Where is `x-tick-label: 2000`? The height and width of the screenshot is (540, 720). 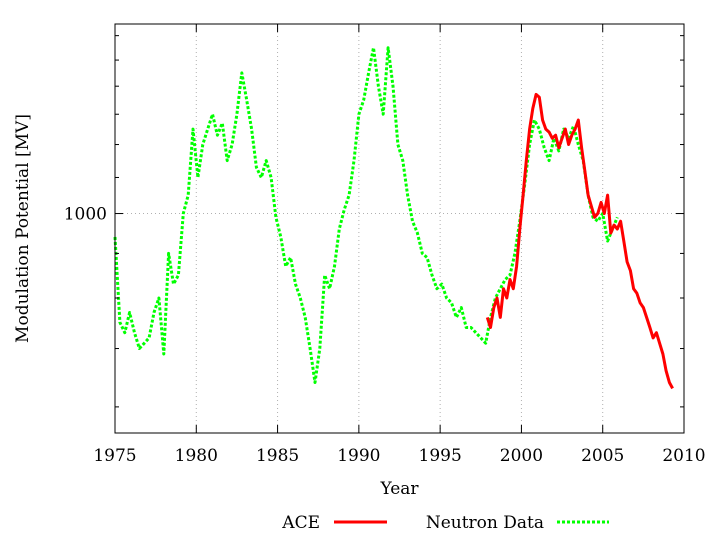 x-tick-label: 2000 is located at coordinates (521, 456).